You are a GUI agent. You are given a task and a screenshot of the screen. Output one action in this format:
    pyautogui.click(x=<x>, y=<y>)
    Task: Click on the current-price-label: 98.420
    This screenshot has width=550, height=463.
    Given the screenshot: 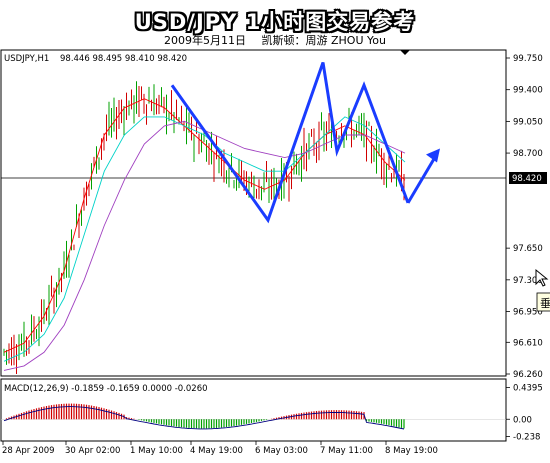 What is the action you would take?
    pyautogui.click(x=527, y=179)
    